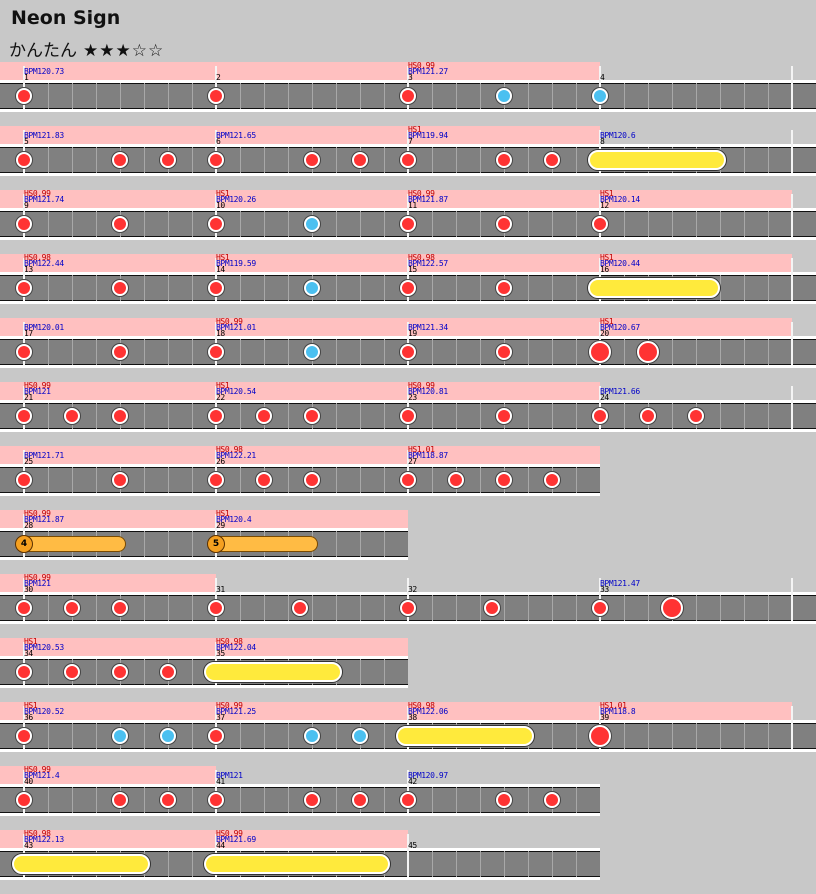 This screenshot has height=894, width=816. Describe the element at coordinates (236, 456) in the screenshot. I see `measure-label: HS0.98 BPM122.21 26` at that location.